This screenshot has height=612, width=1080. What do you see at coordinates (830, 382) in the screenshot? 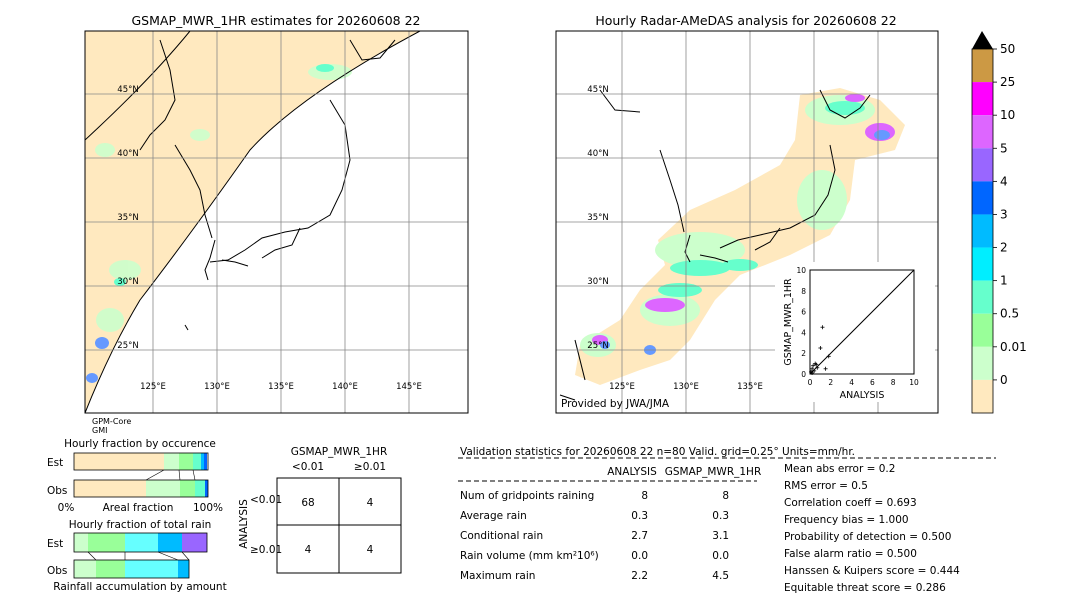
I see `scatter-xtick: 2` at bounding box center [830, 382].